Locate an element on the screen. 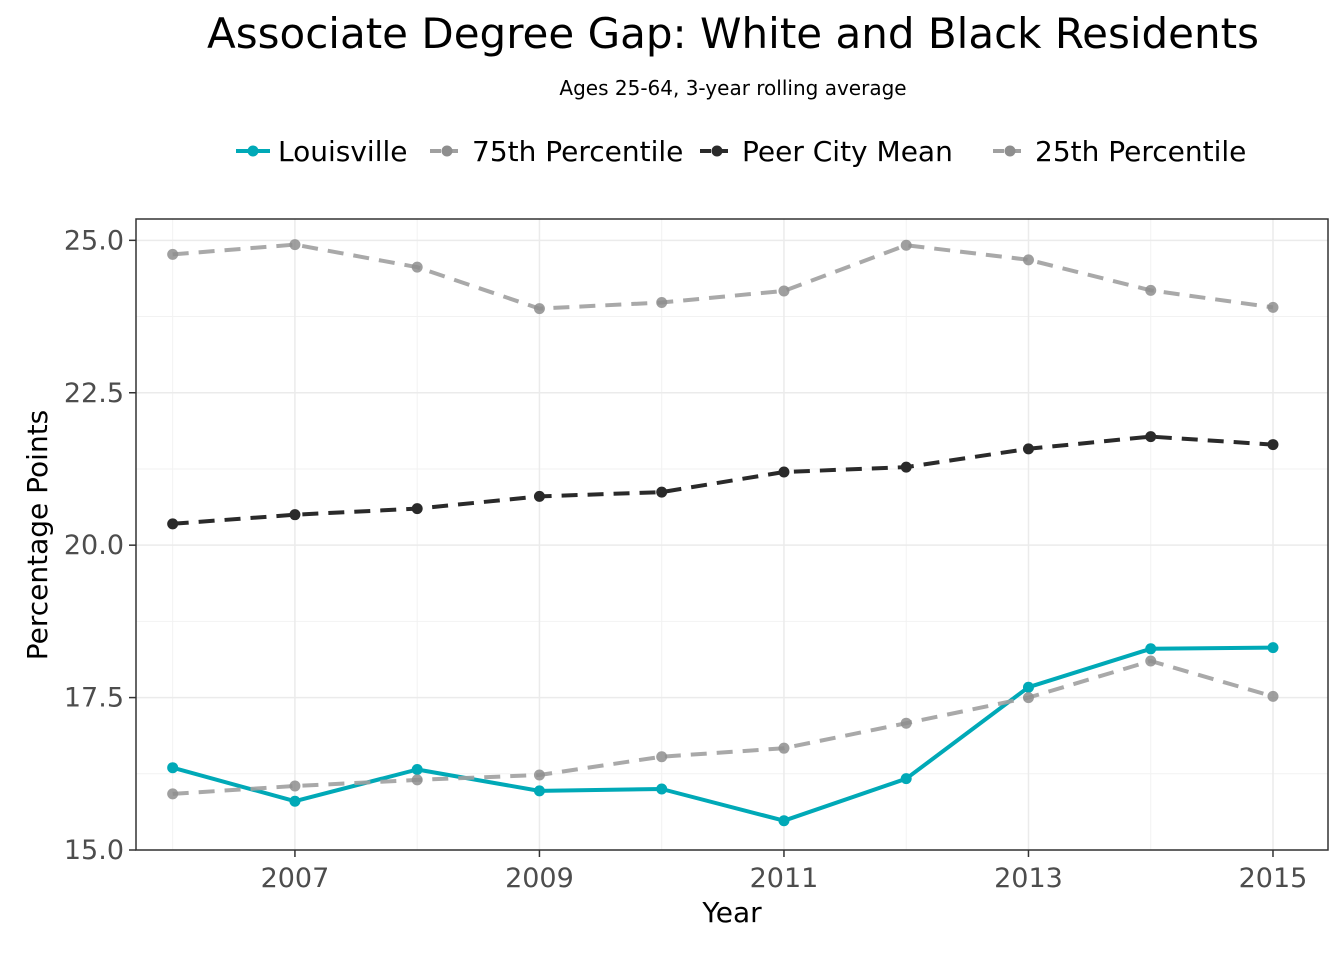 The height and width of the screenshot is (960, 1344). legend-label: 75th Percentile is located at coordinates (577, 151).